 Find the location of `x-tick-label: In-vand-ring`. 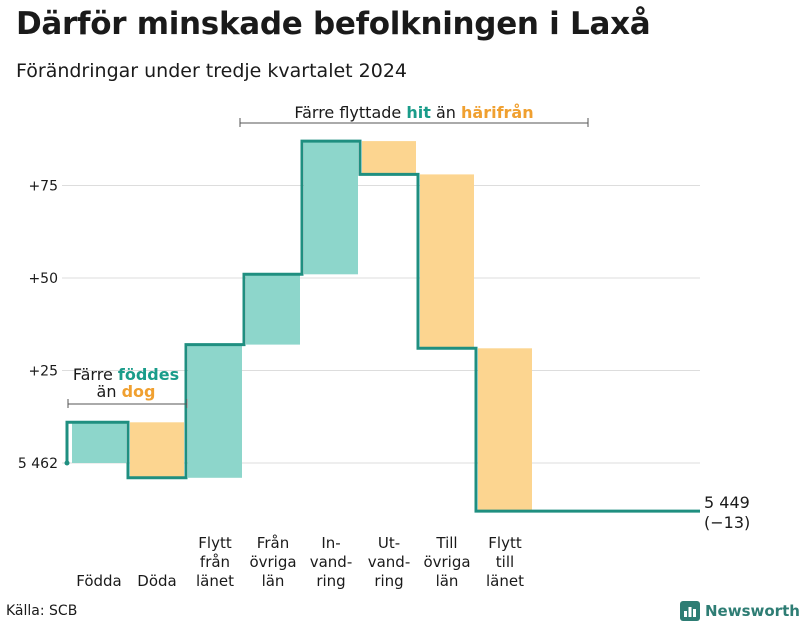

x-tick-label: In-vand-ring is located at coordinates (331, 562).